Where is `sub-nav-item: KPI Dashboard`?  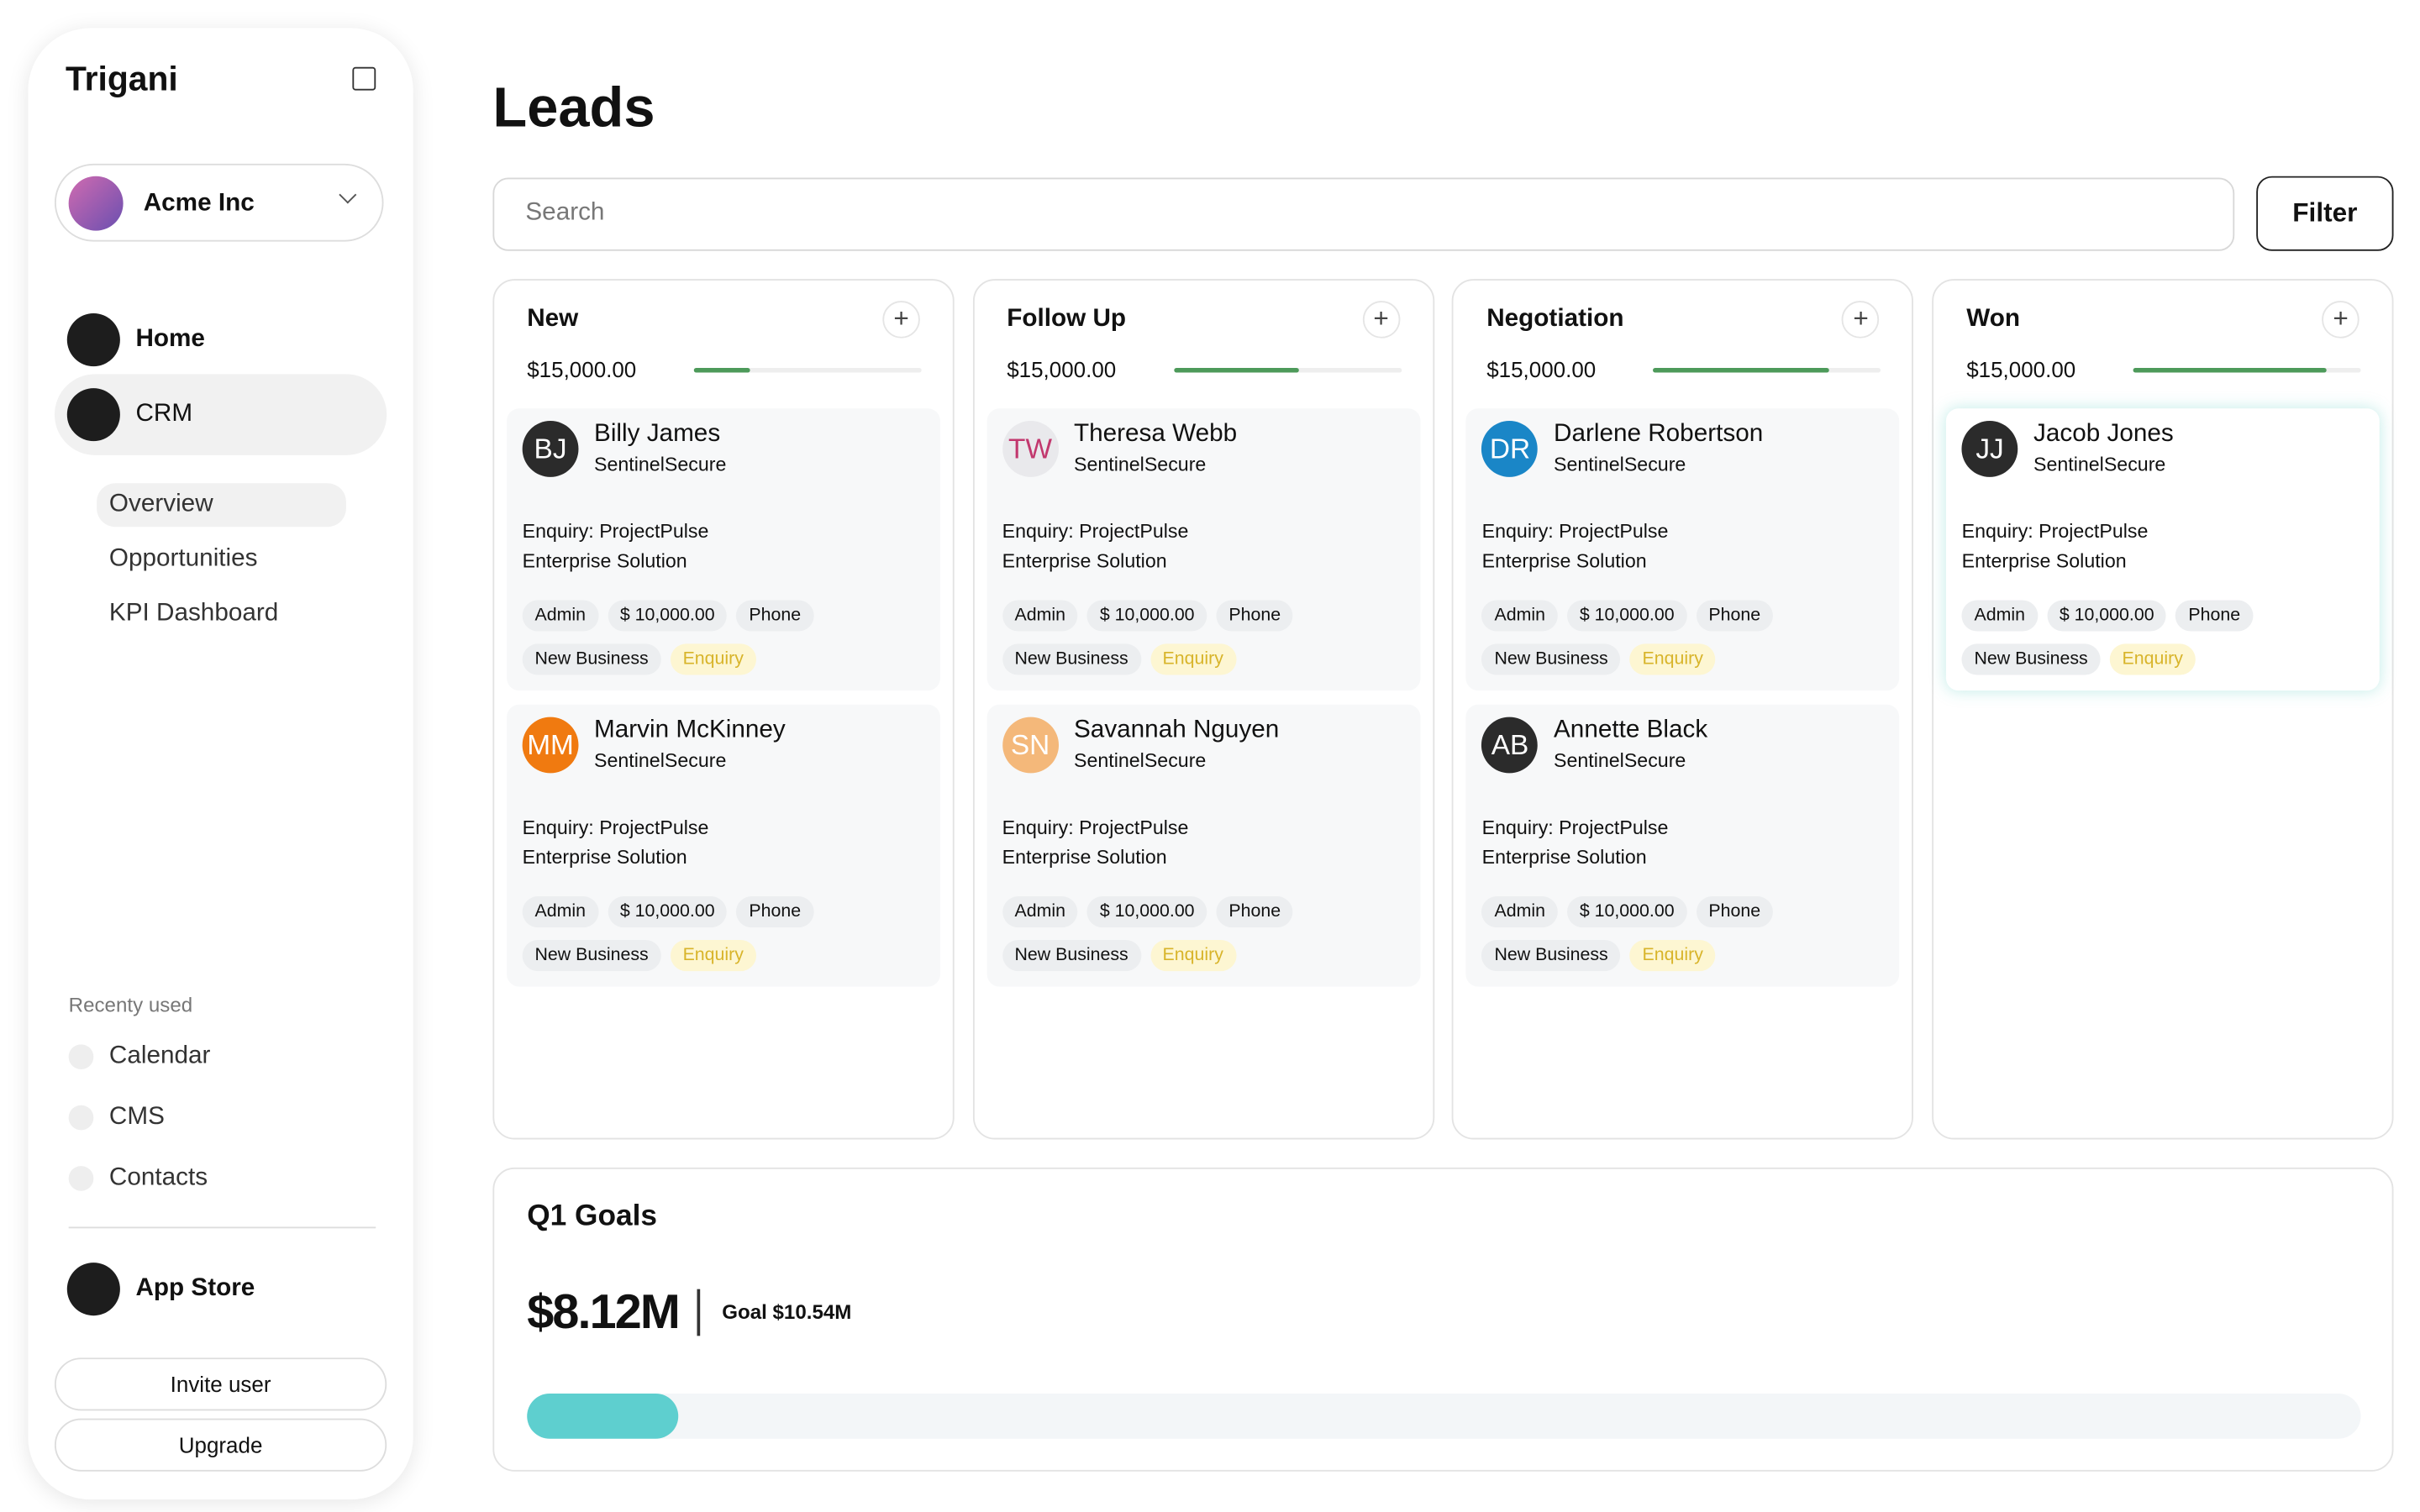
sub-nav-item: KPI Dashboard is located at coordinates (193, 613).